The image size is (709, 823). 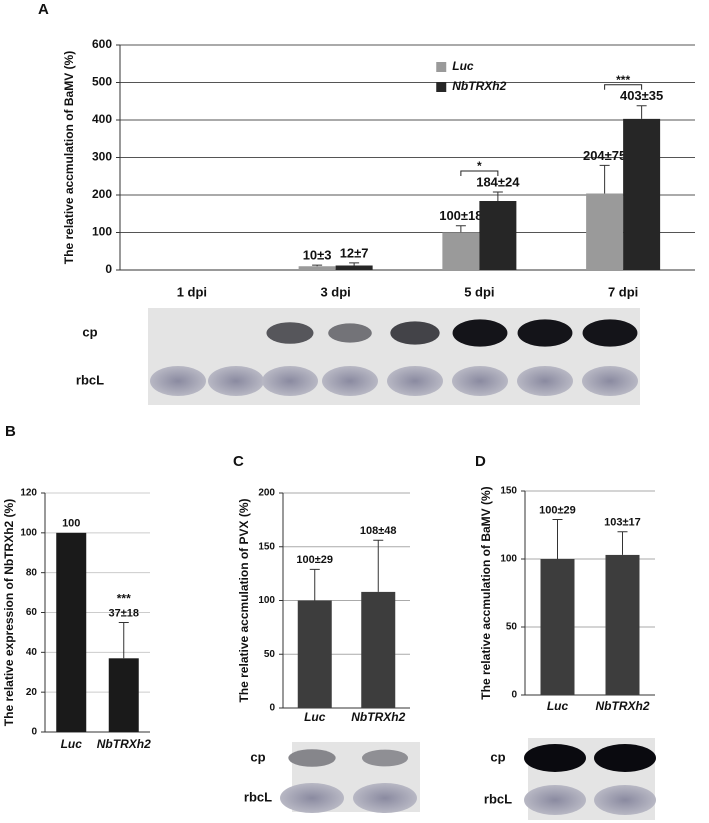 What do you see at coordinates (71, 524) in the screenshot?
I see `value-label: 100` at bounding box center [71, 524].